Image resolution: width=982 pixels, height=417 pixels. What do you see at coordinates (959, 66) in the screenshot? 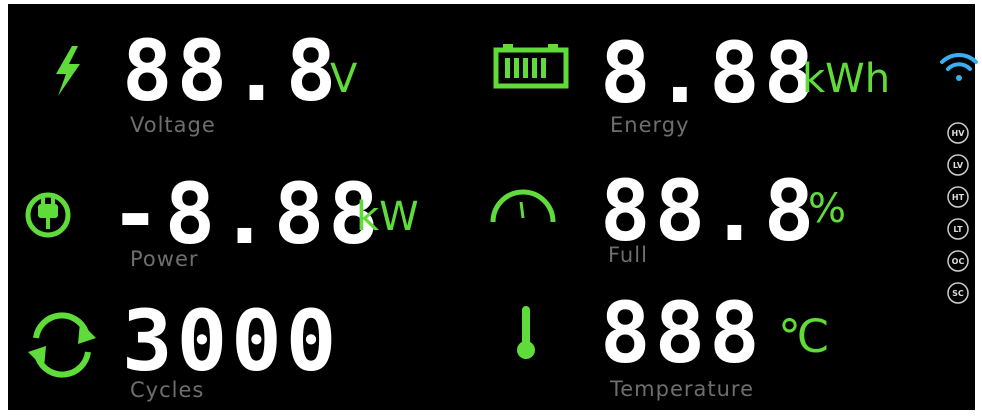
I see `wifi-icon` at bounding box center [959, 66].